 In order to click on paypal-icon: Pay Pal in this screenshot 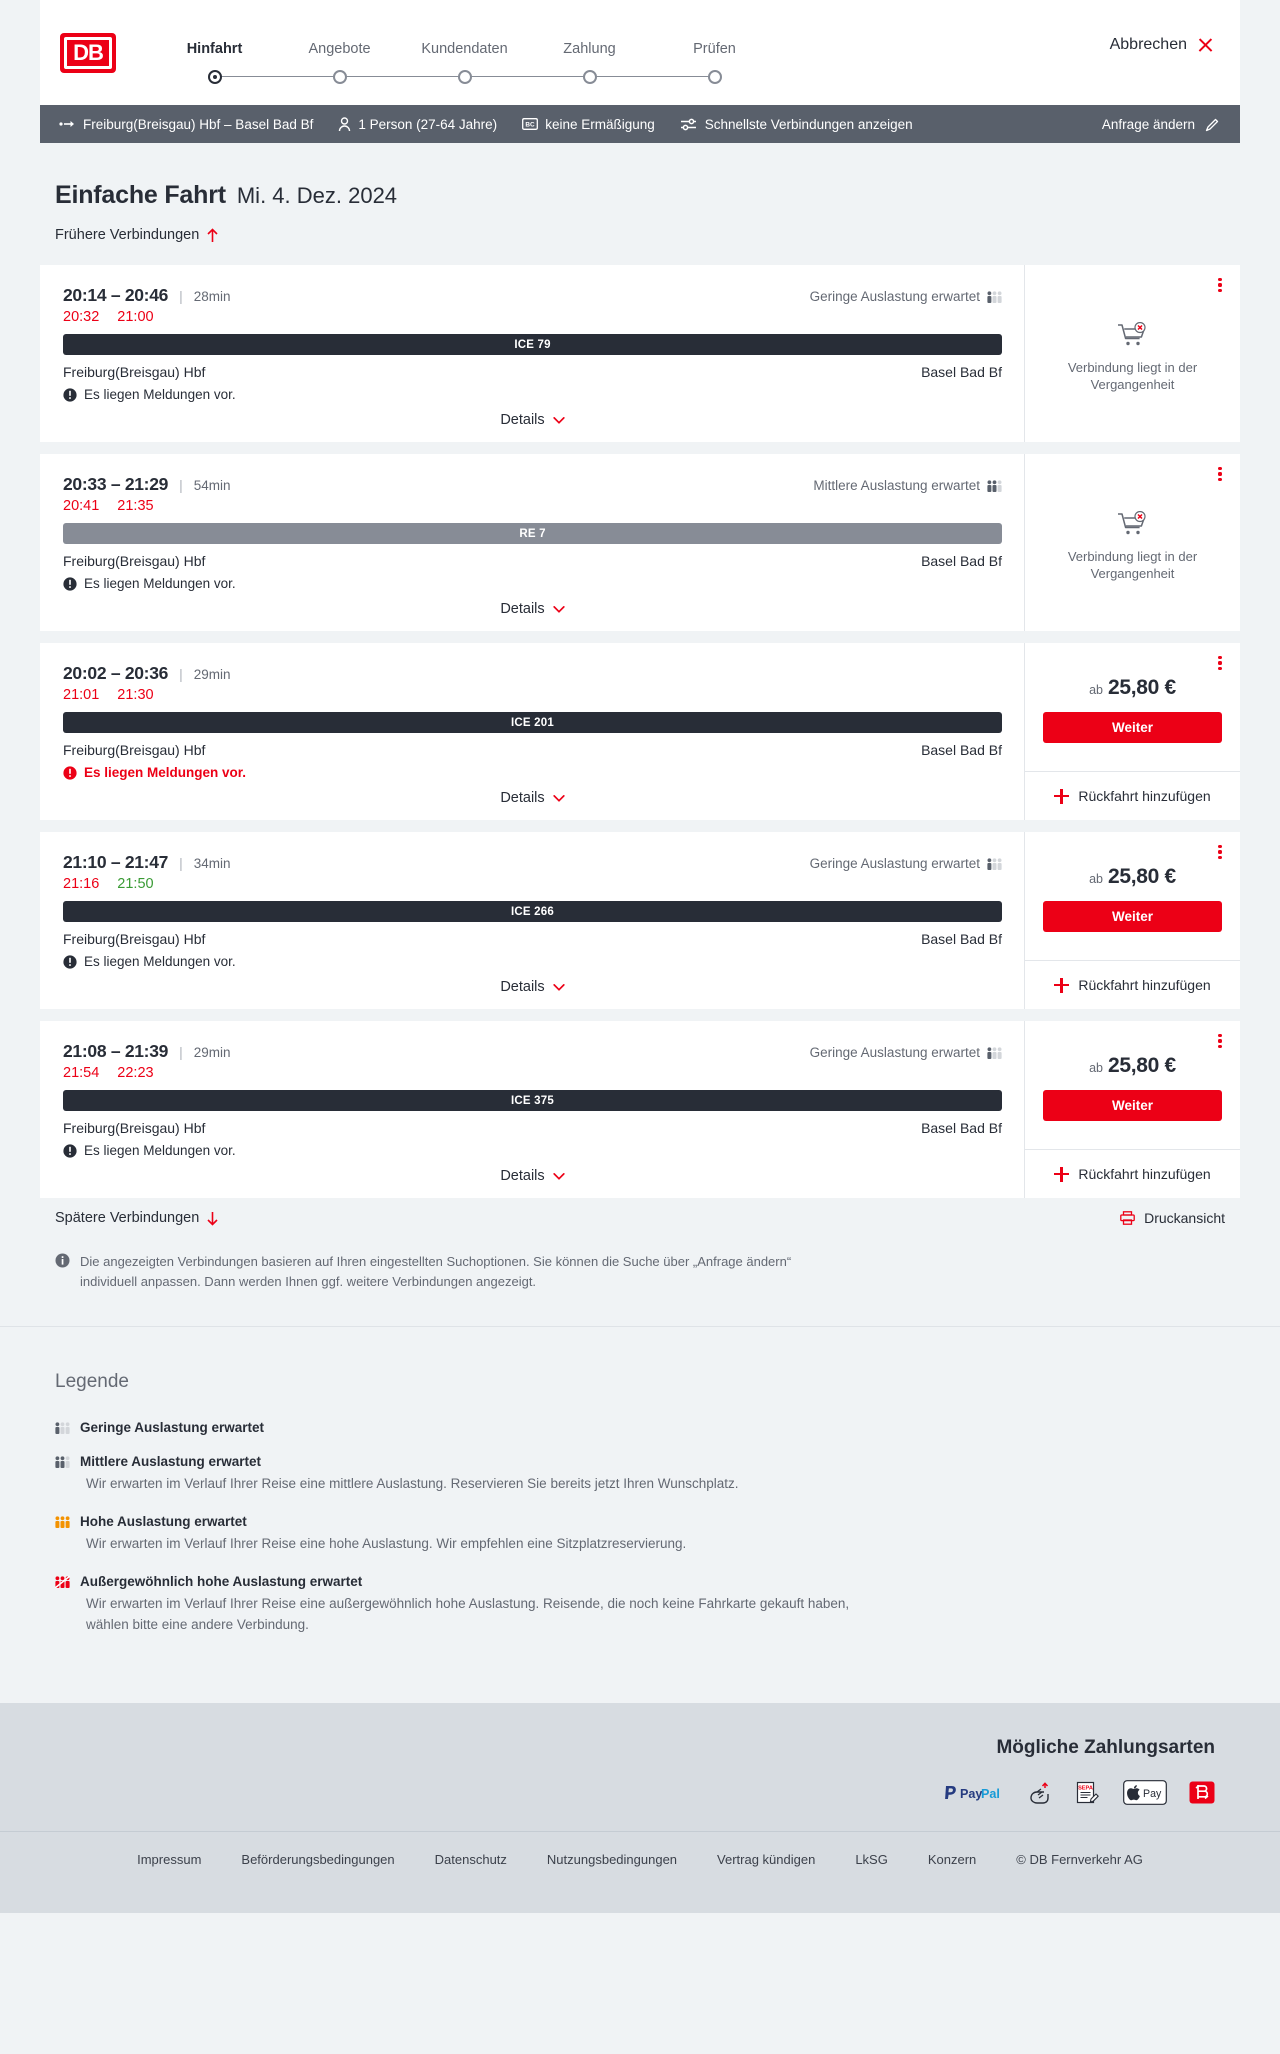, I will do `click(974, 1793)`.